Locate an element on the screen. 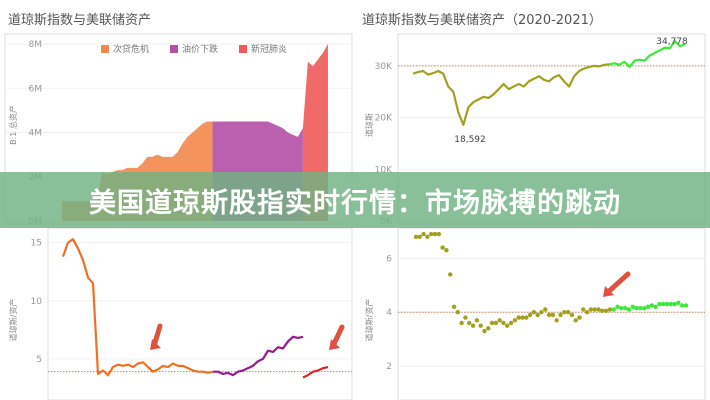  chart2-title: 道琼斯指数与美联储资产（2020-2021） is located at coordinates (482, 20).